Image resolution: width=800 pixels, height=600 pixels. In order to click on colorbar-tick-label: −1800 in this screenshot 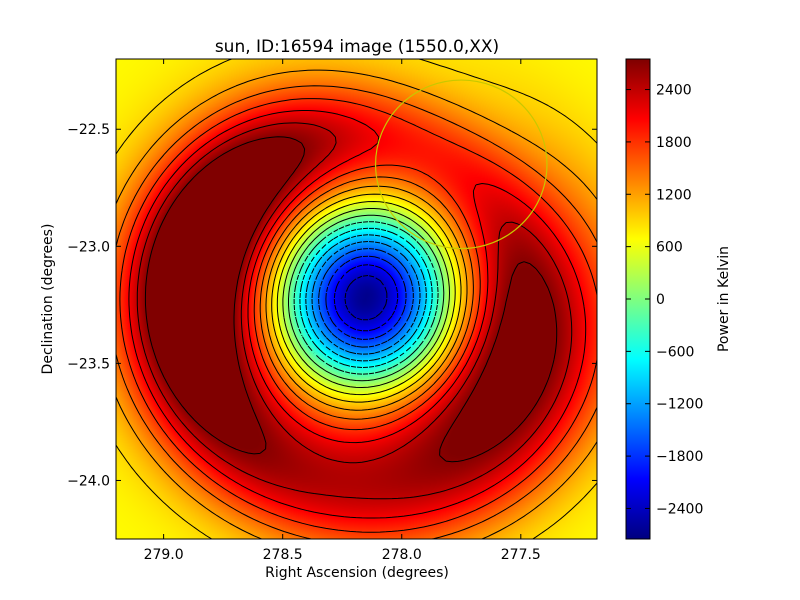, I will do `click(679, 457)`.